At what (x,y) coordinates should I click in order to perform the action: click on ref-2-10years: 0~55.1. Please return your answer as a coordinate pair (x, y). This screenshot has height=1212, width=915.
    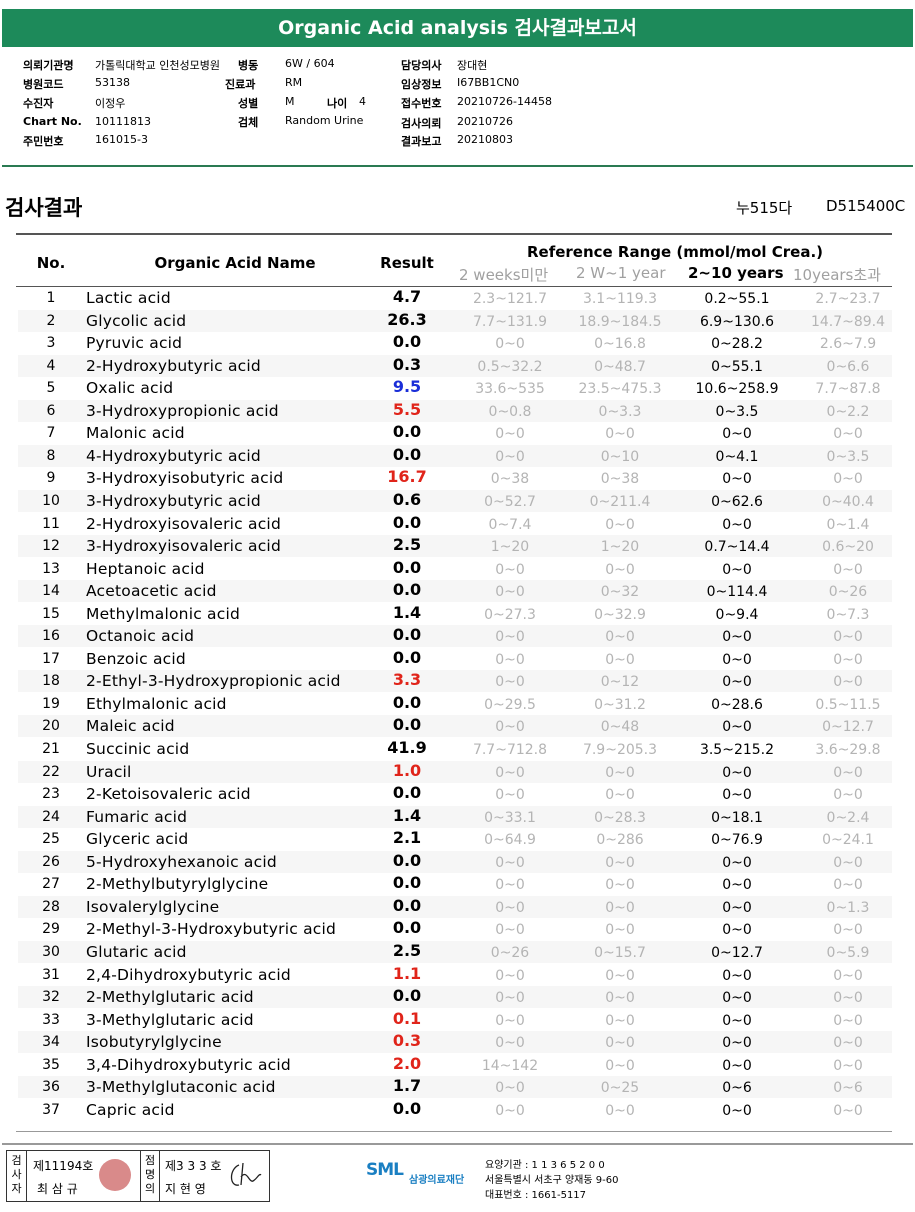
    Looking at the image, I should click on (737, 366).